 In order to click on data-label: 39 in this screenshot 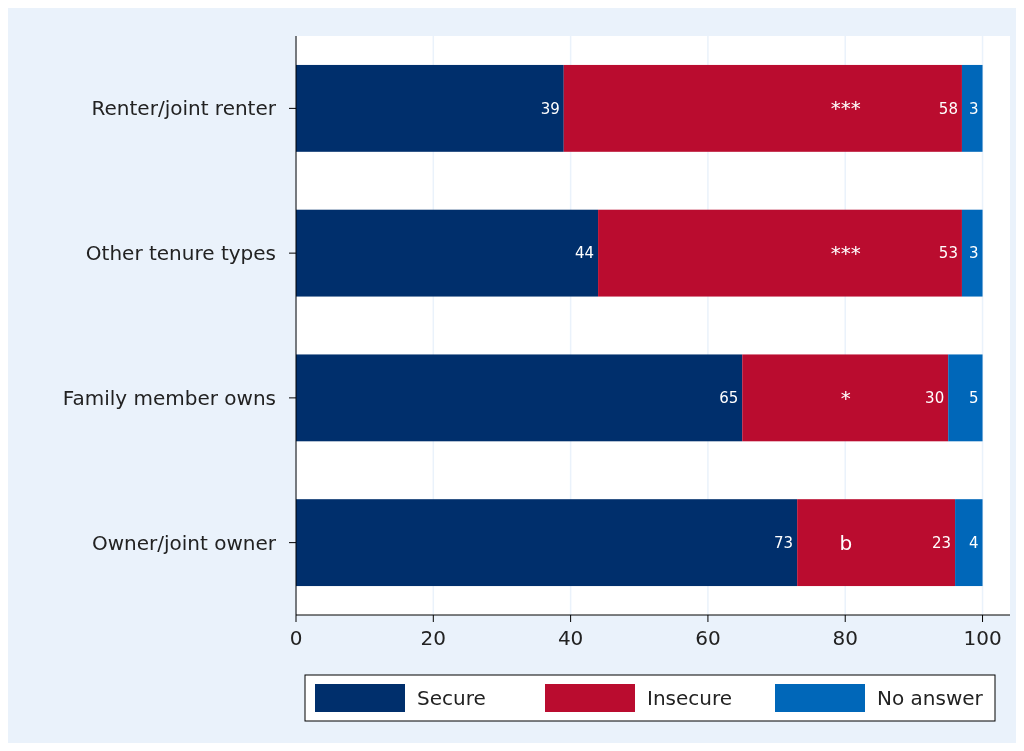, I will do `click(550, 108)`.